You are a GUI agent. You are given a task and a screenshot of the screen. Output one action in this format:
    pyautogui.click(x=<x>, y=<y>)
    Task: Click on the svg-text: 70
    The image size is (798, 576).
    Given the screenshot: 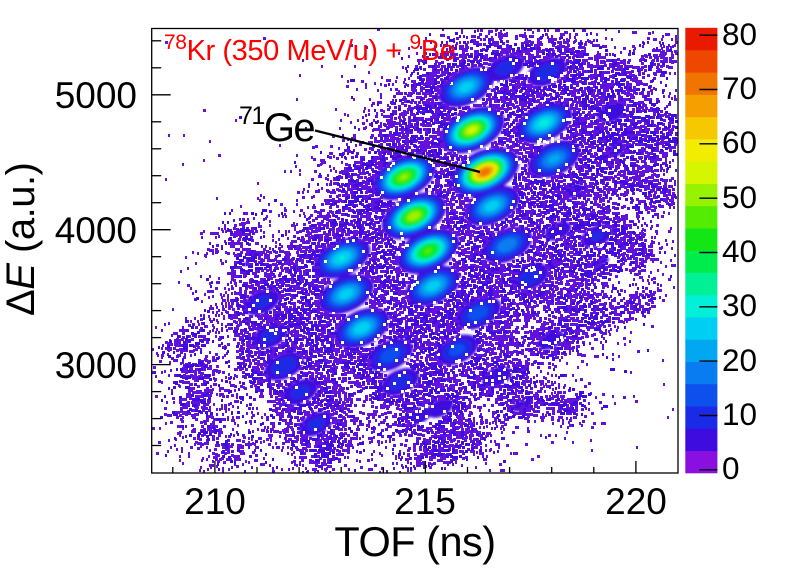 What is the action you would take?
    pyautogui.click(x=739, y=88)
    